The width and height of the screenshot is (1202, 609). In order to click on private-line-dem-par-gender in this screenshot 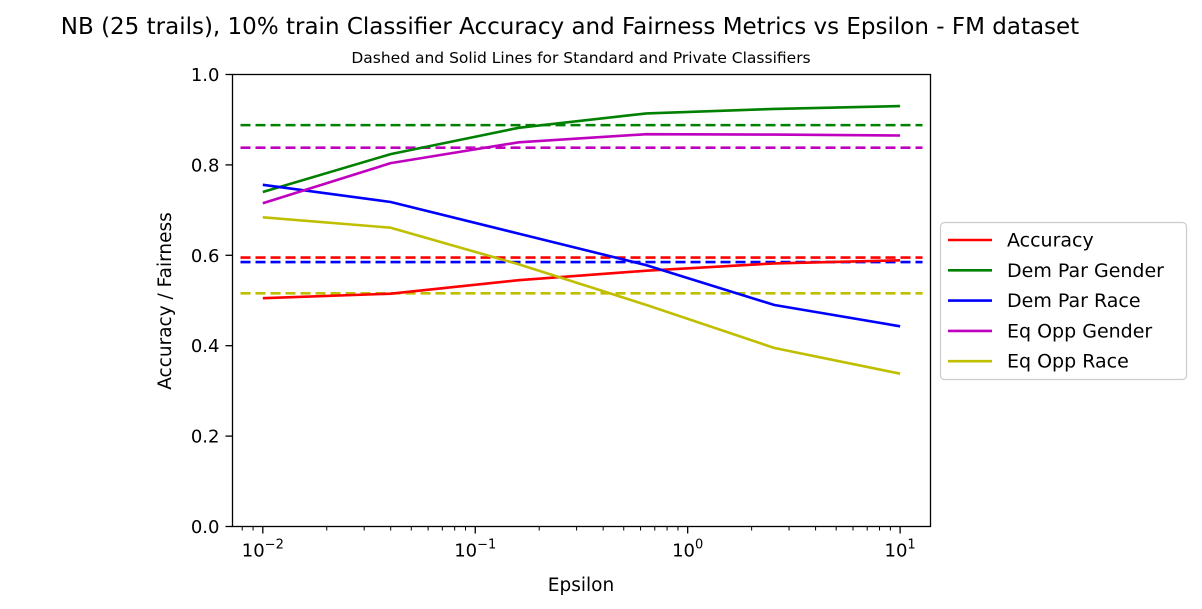, I will do `click(581, 149)`.